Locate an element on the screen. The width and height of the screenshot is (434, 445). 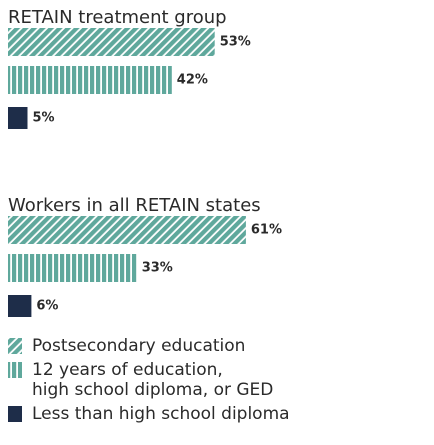
value-label: 6% is located at coordinates (47, 306).